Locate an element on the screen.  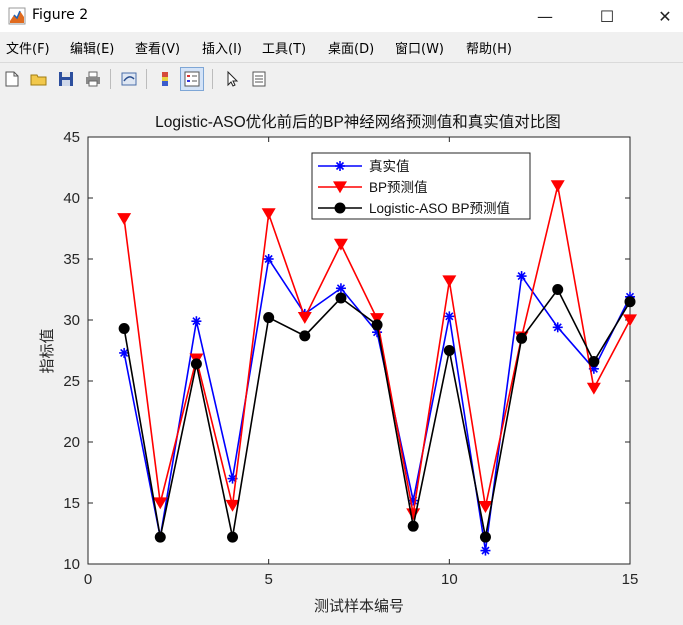
menu-help: 帮助(H) is located at coordinates (489, 49).